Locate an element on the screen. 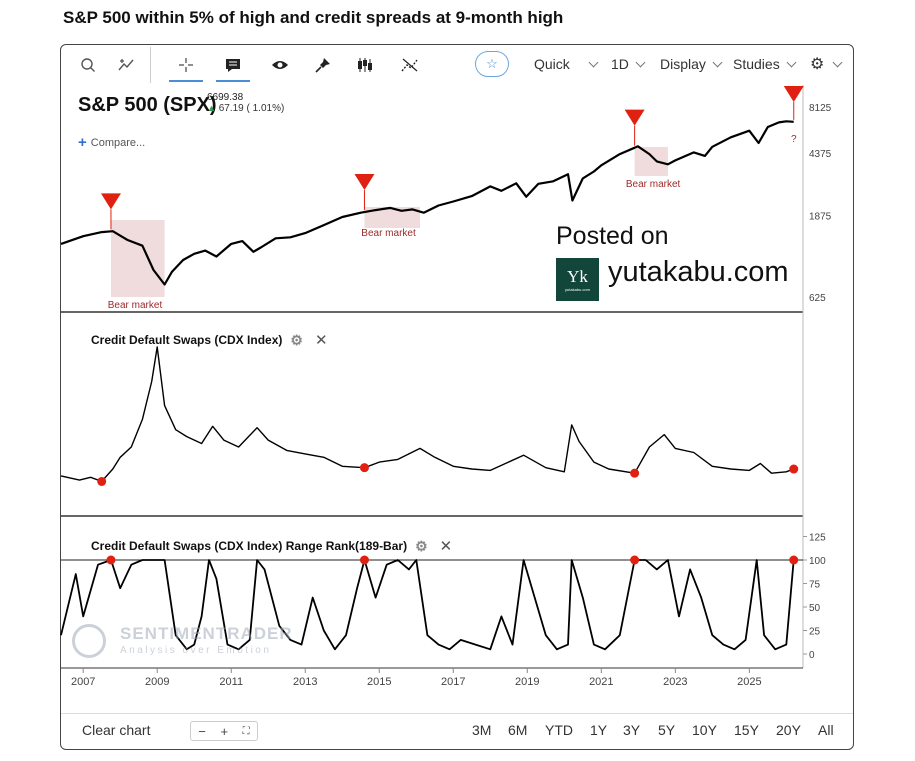  interval-label: 1D is located at coordinates (620, 64).